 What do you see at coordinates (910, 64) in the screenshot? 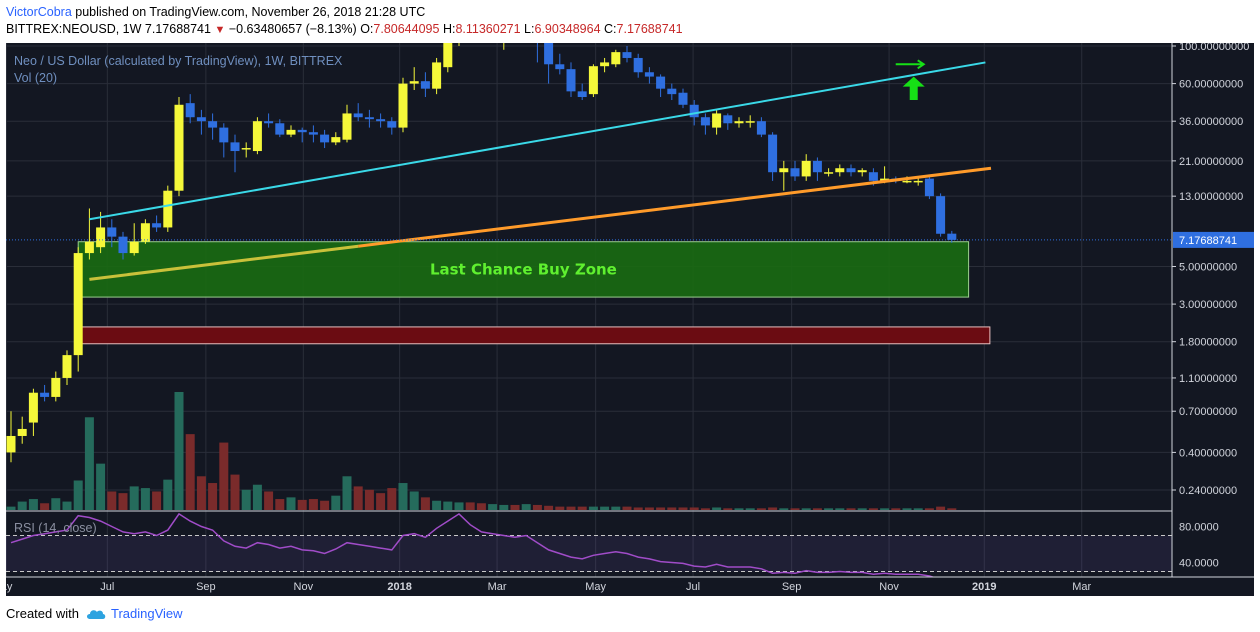
I see `green-right-arrow-icon` at bounding box center [910, 64].